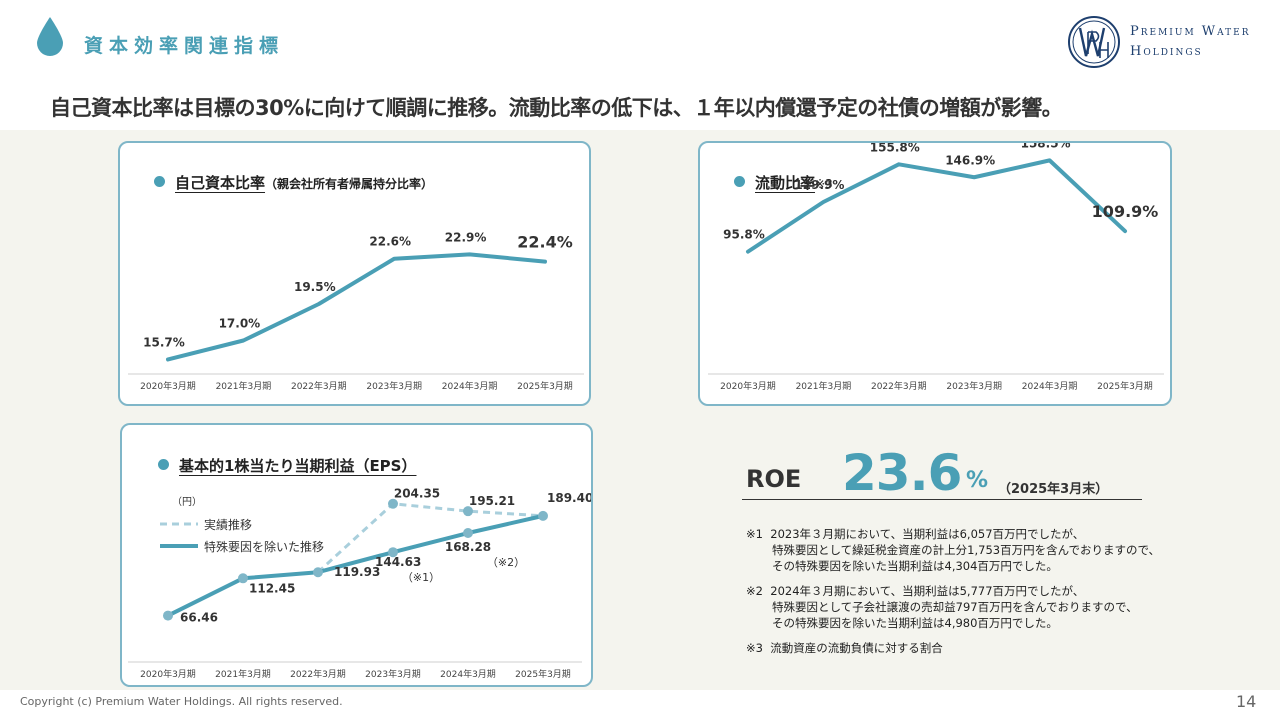 The width and height of the screenshot is (1280, 720). Describe the element at coordinates (942, 499) in the screenshot. I see `roe-underline` at that location.